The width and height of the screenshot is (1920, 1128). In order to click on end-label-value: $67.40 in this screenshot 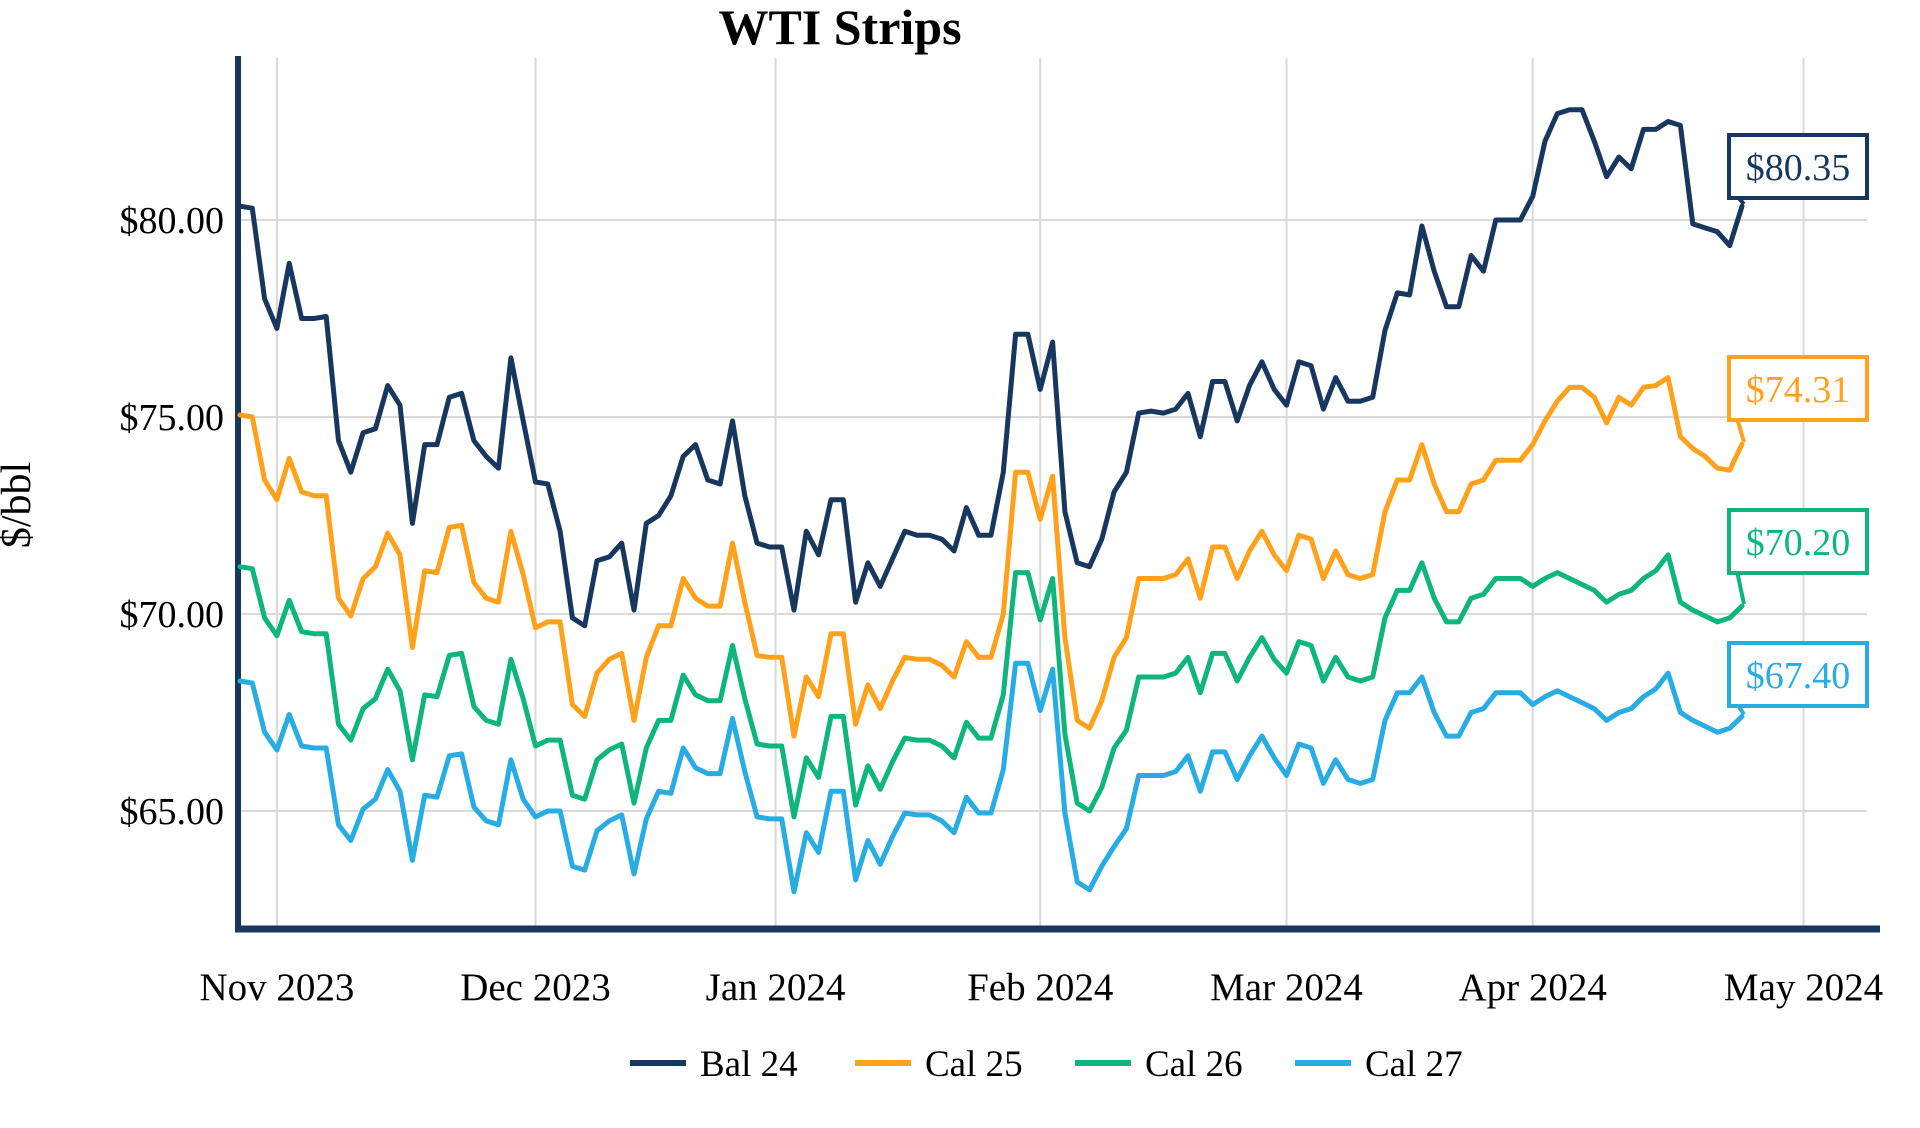, I will do `click(1798, 676)`.